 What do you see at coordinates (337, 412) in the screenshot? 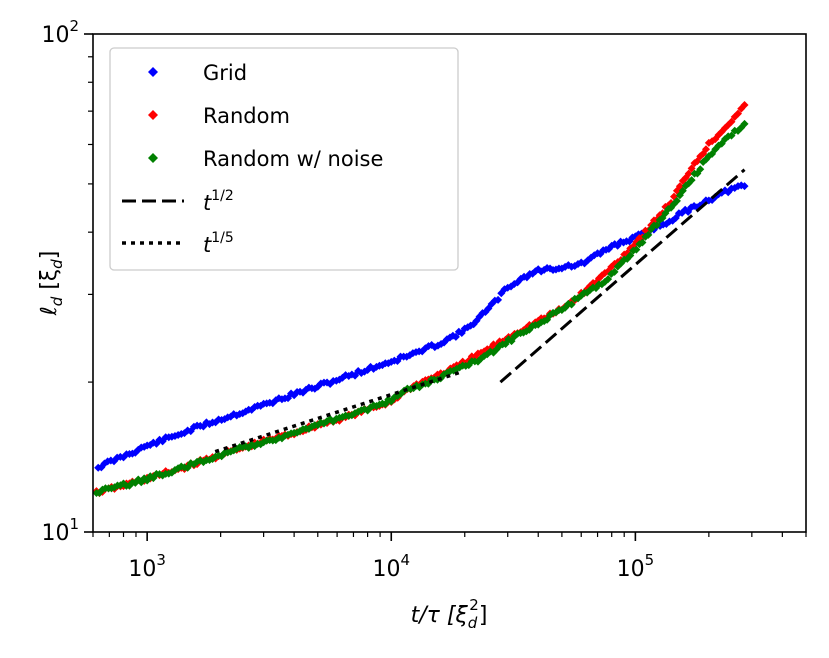
I see `reference-line-fifth` at bounding box center [337, 412].